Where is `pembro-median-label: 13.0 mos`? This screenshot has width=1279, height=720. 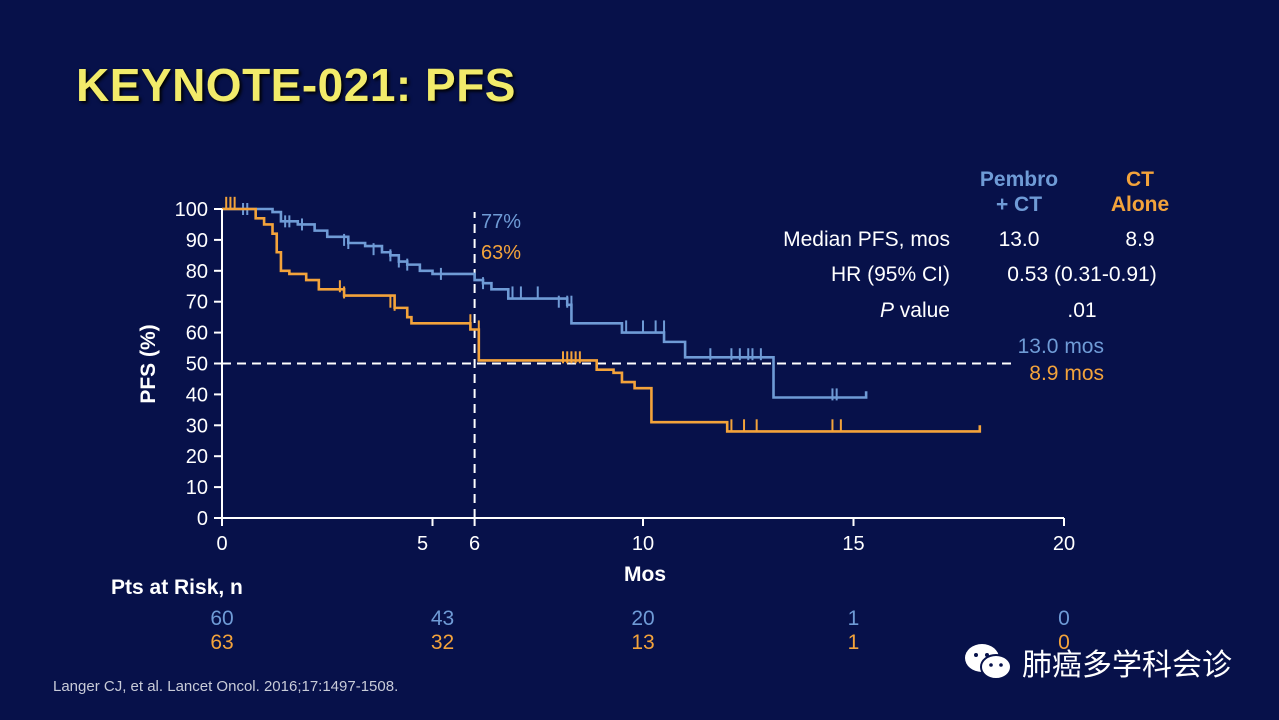 pembro-median-label: 13.0 mos is located at coordinates (1061, 346).